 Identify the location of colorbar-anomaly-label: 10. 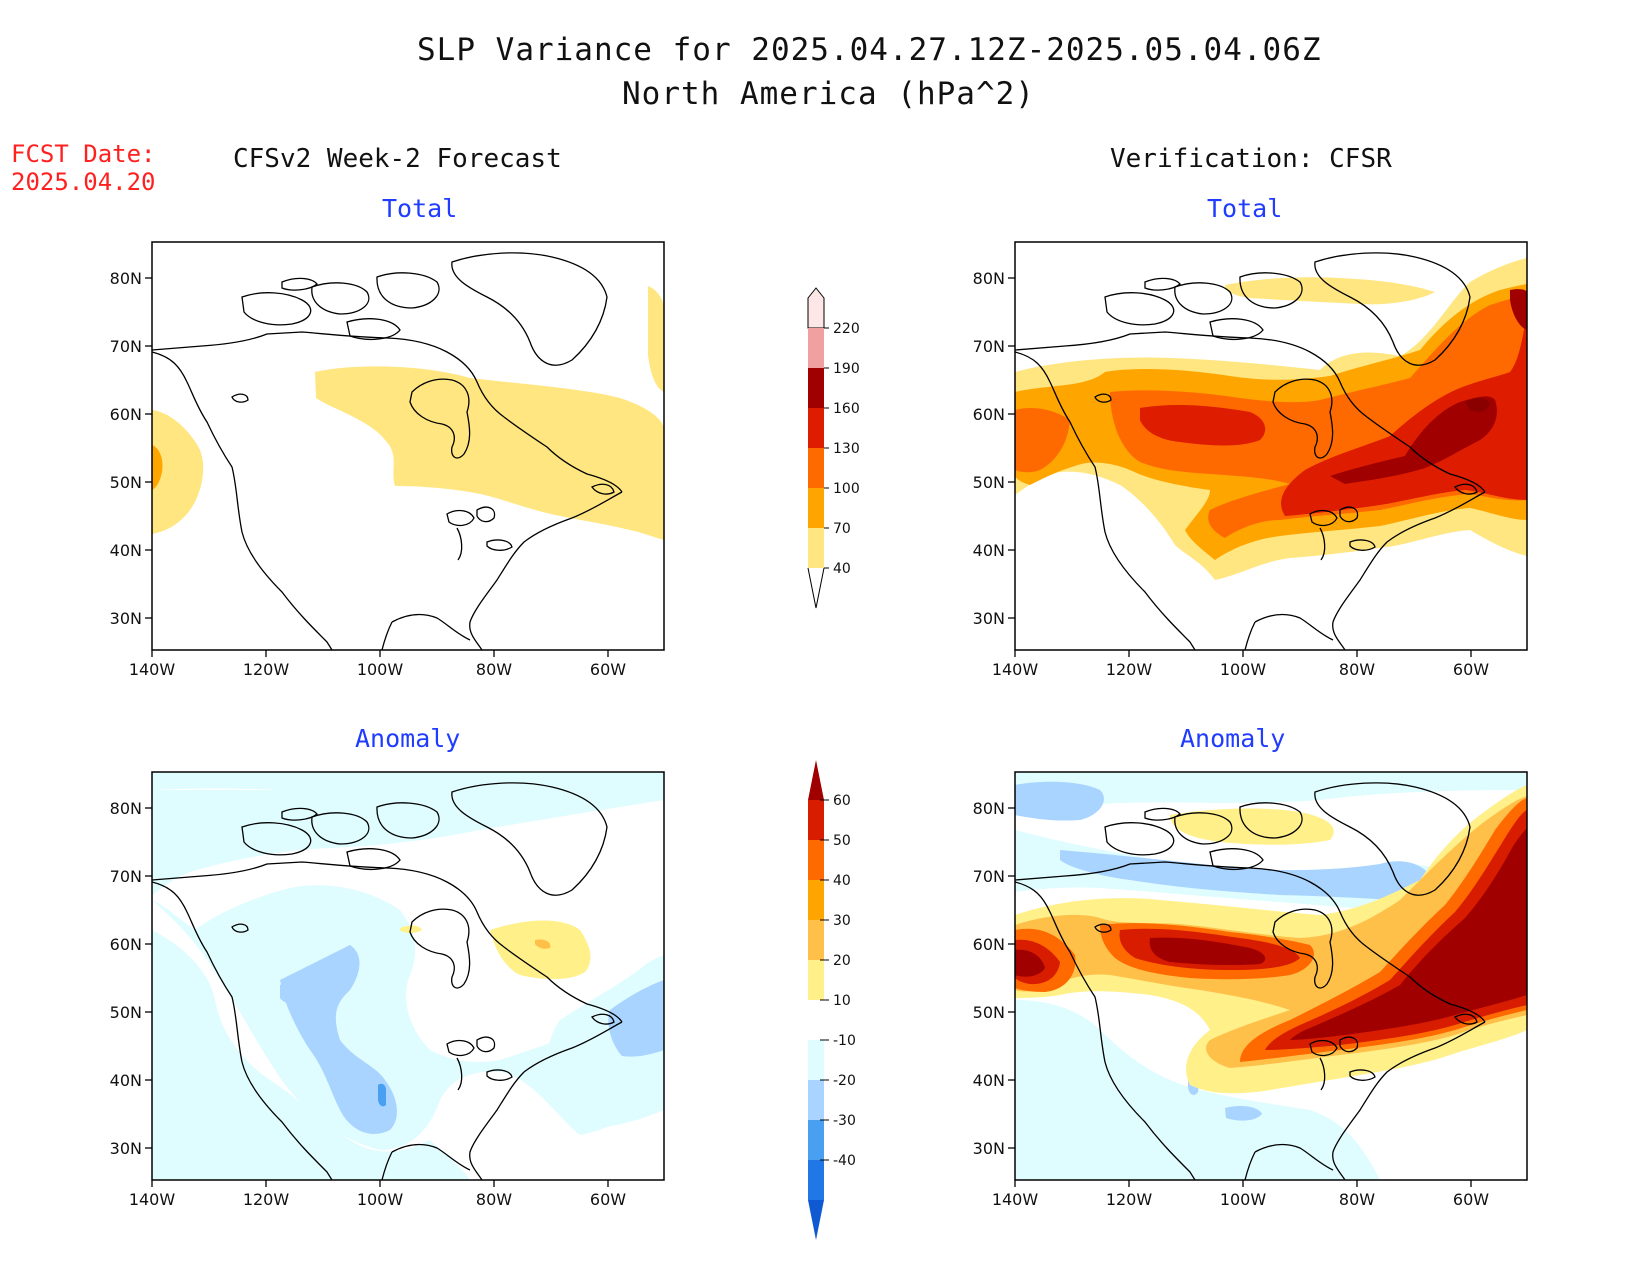
(842, 1001).